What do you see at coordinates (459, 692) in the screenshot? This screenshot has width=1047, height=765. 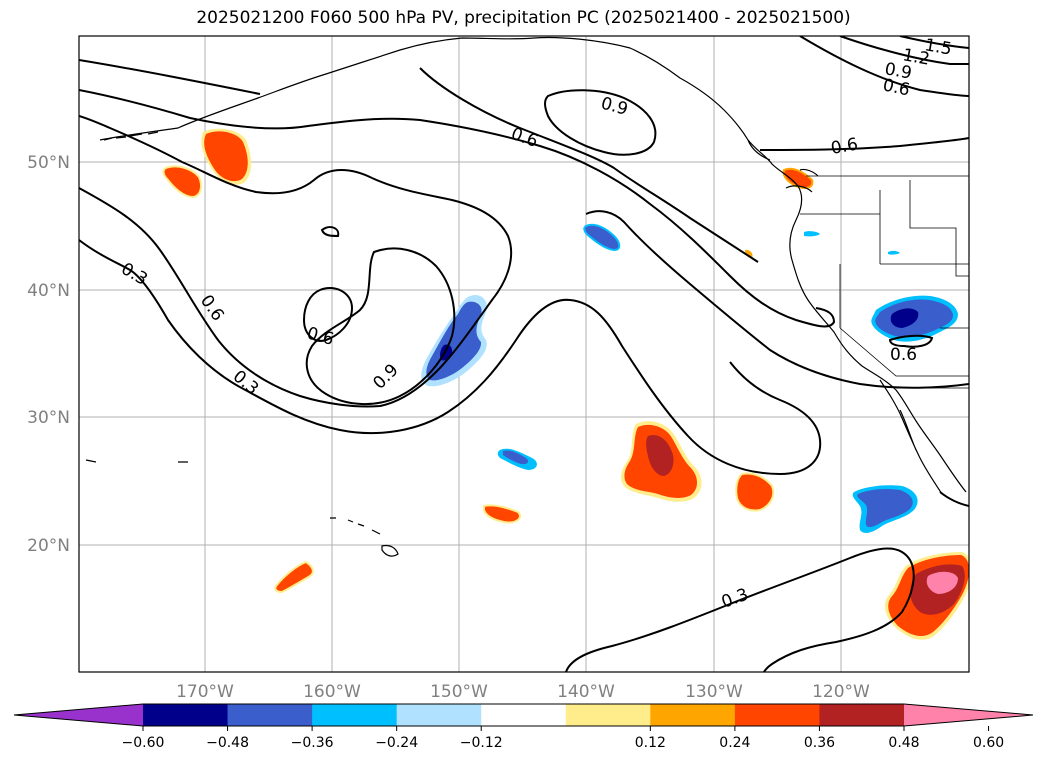 I see `lon-label: 150°W` at bounding box center [459, 692].